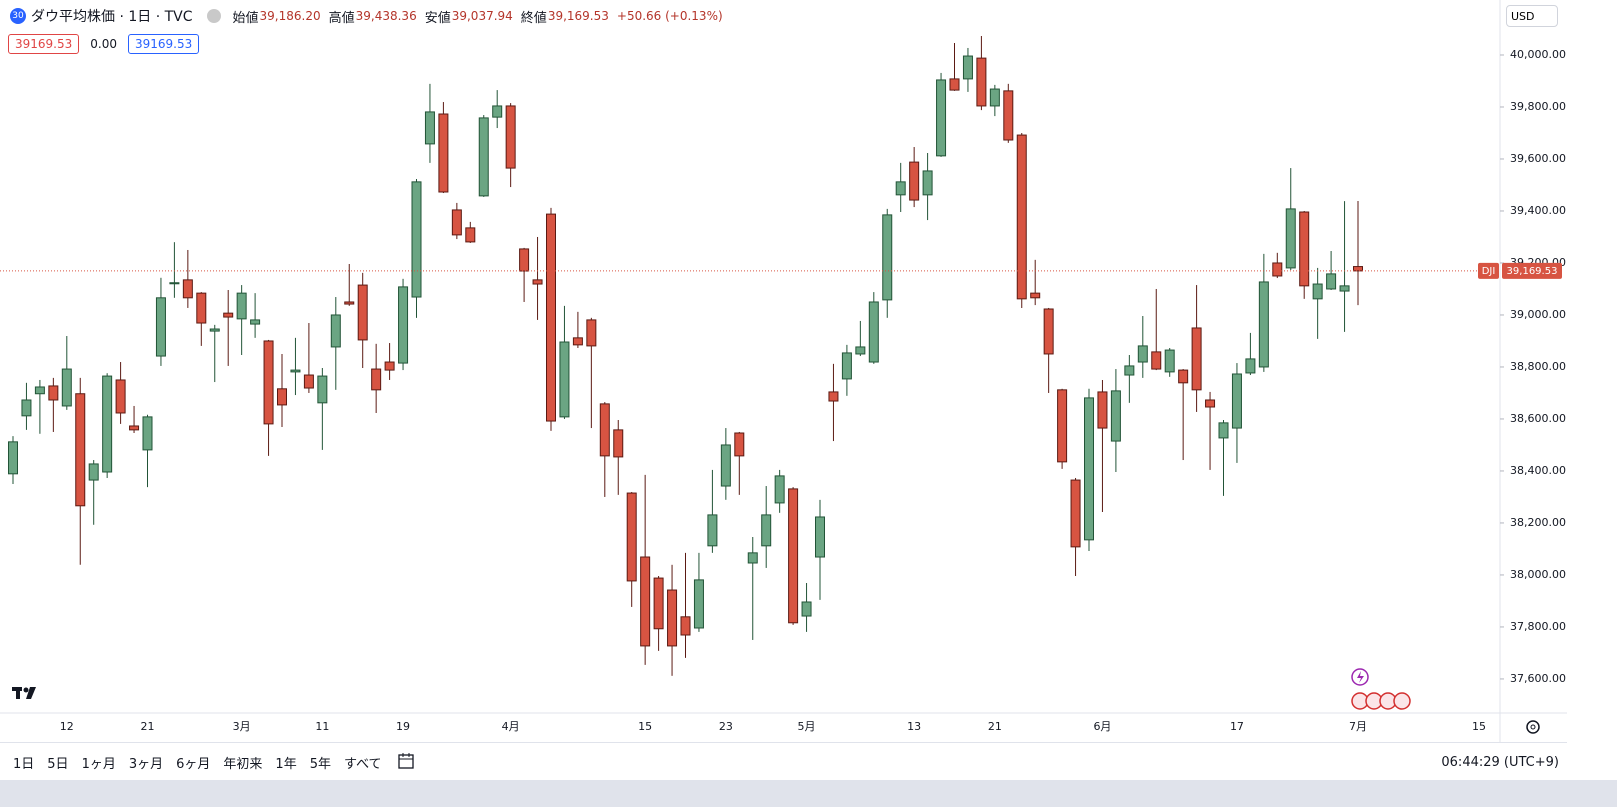  Describe the element at coordinates (98, 764) in the screenshot. I see `range-button: 1ヶ月` at that location.